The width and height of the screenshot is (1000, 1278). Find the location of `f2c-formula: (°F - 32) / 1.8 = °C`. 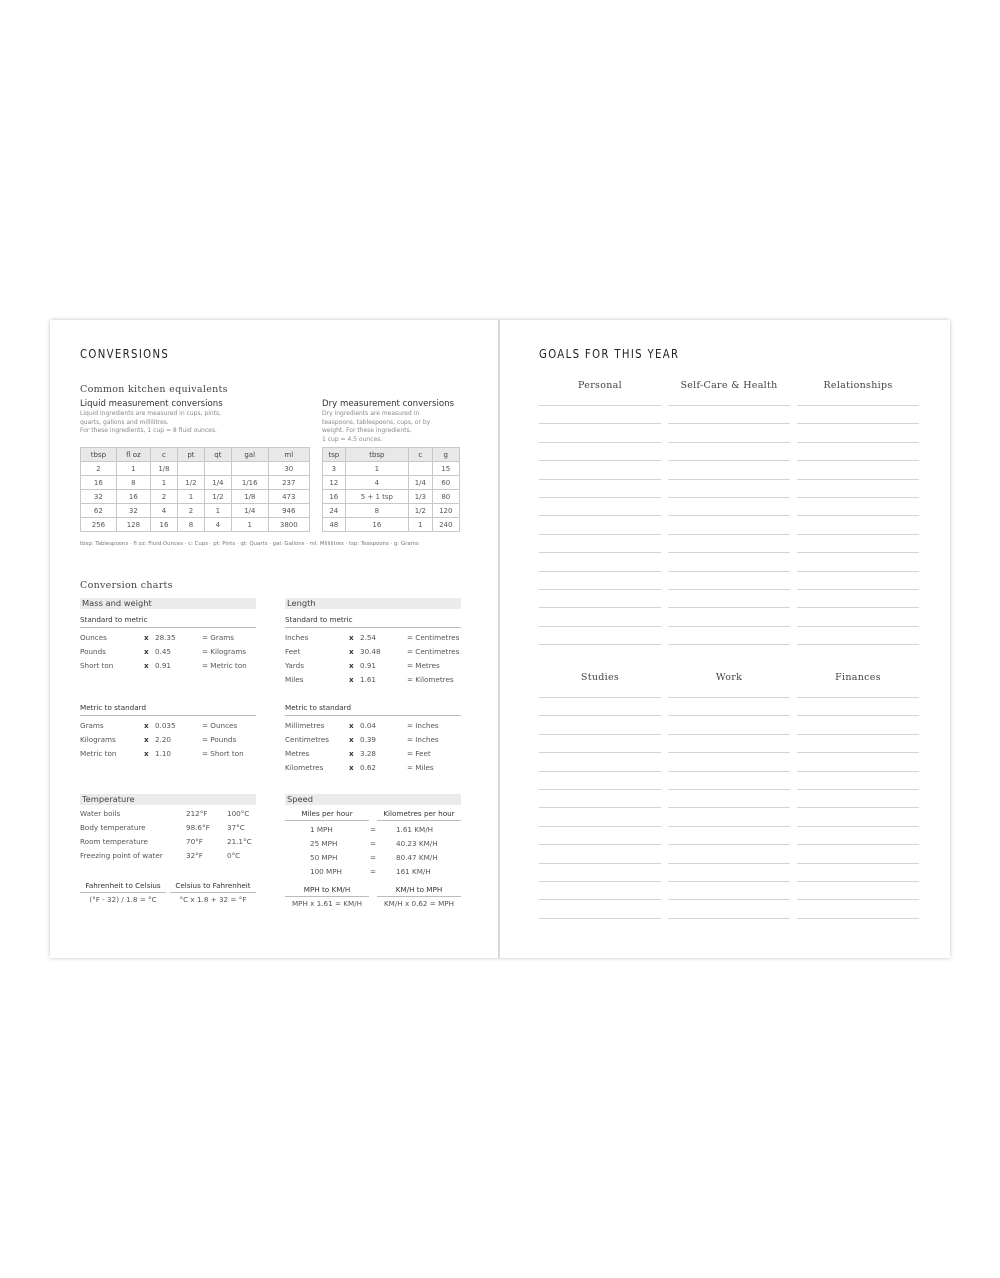

f2c-formula: (°F - 32) / 1.8 = °C is located at coordinates (123, 899).